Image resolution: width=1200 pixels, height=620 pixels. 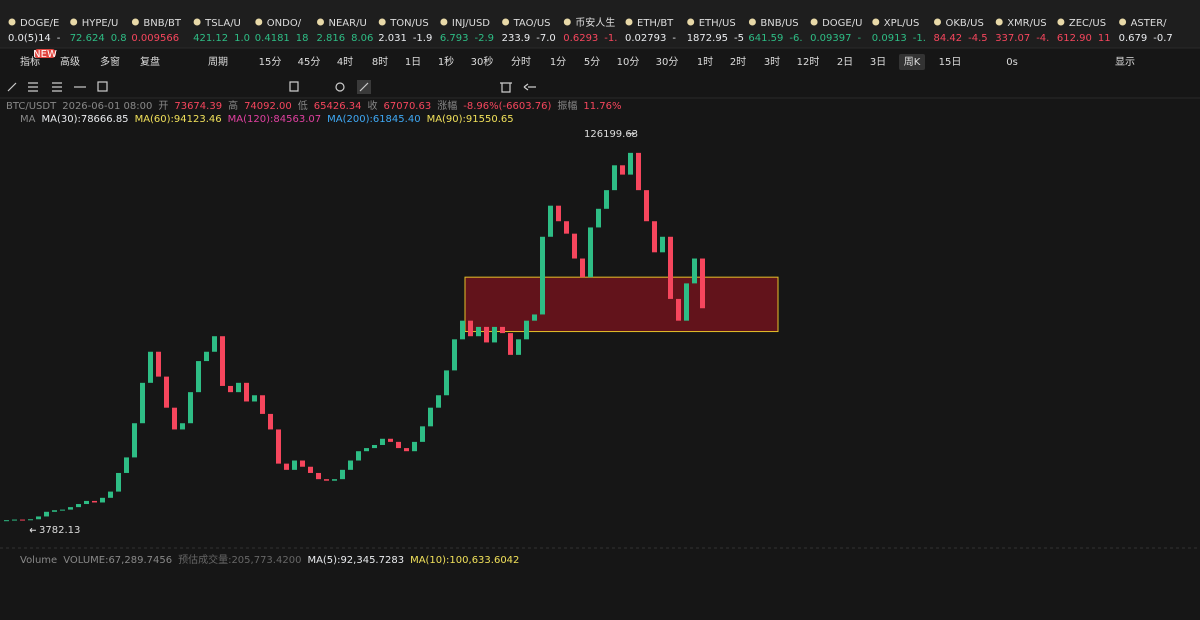 I want to click on badge: NEW, so click(x=45, y=54).